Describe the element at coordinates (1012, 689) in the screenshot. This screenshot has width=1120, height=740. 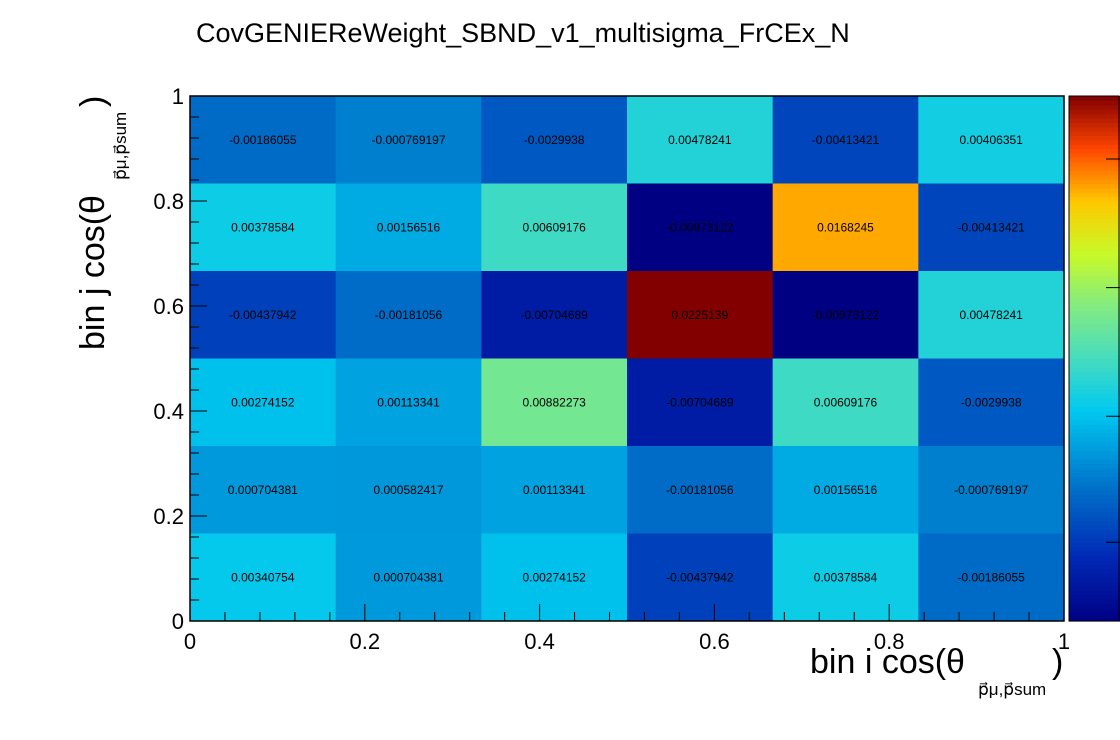
I see `x-axis-title-subscript: p⃗μ,p⃗sum` at that location.